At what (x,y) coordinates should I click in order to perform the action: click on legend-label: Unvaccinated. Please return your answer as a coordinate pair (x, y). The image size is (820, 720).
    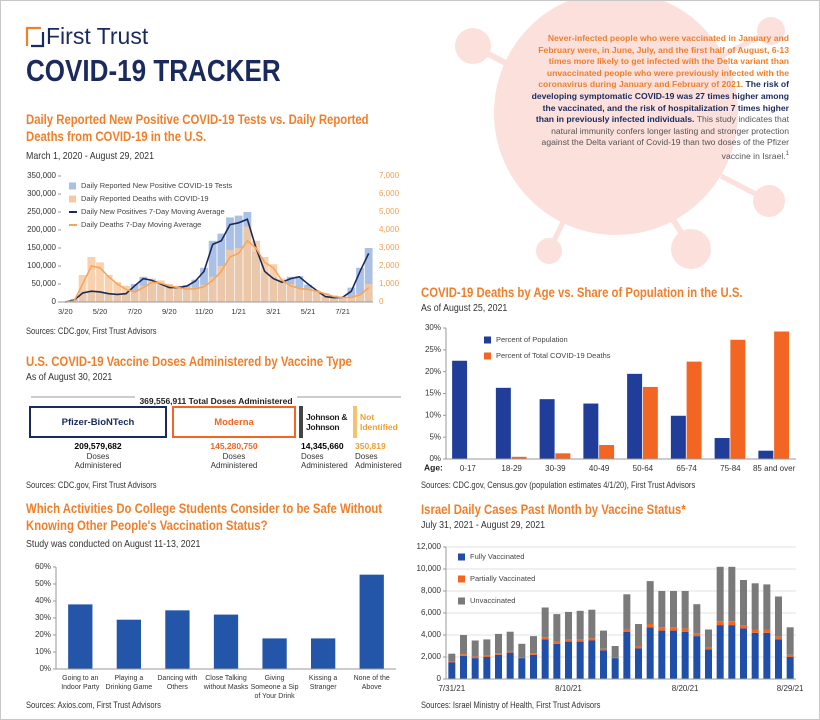
    Looking at the image, I should click on (492, 600).